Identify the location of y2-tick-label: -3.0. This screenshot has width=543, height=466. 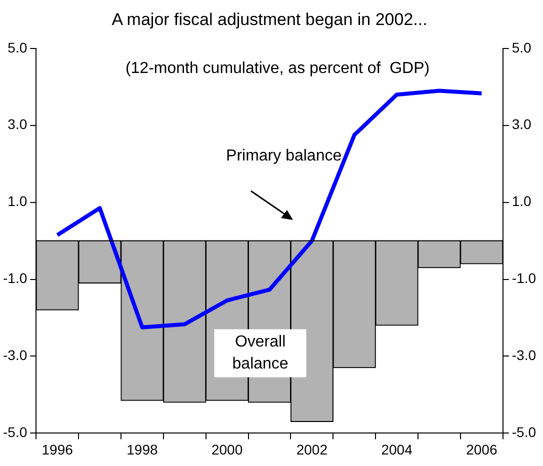
(524, 355).